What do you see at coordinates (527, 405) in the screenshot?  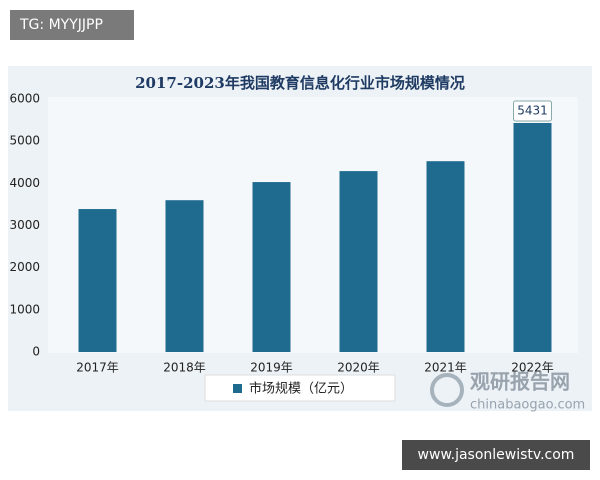 I see `logo-url: chinabaogao.com` at bounding box center [527, 405].